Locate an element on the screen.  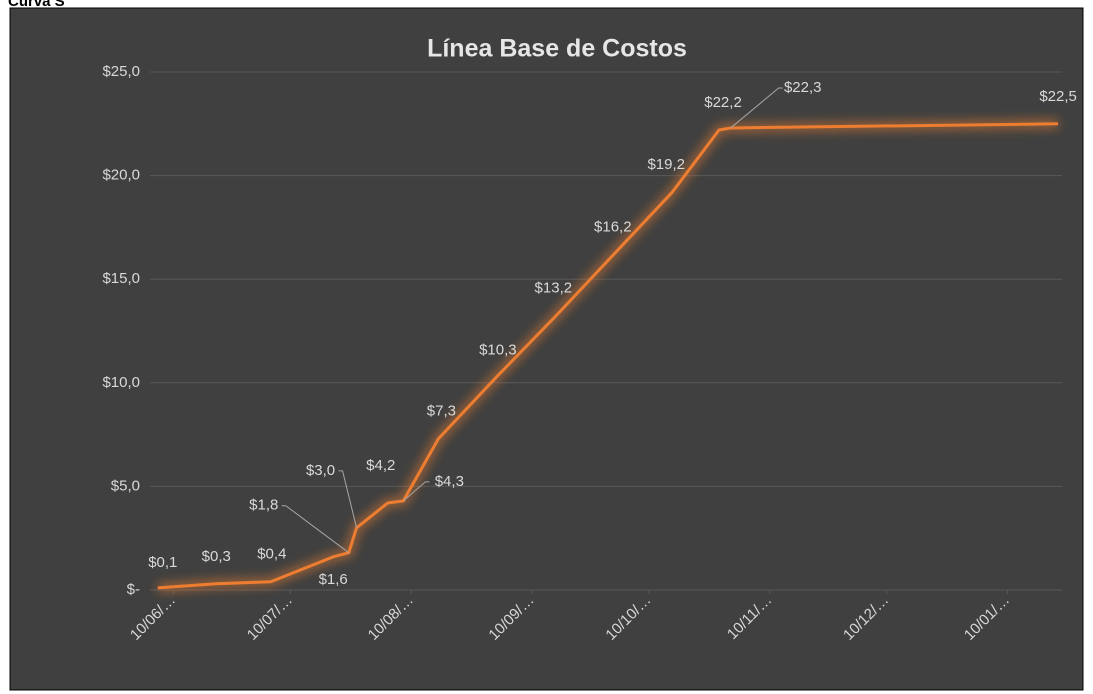
data-label: $4,3 is located at coordinates (449, 481).